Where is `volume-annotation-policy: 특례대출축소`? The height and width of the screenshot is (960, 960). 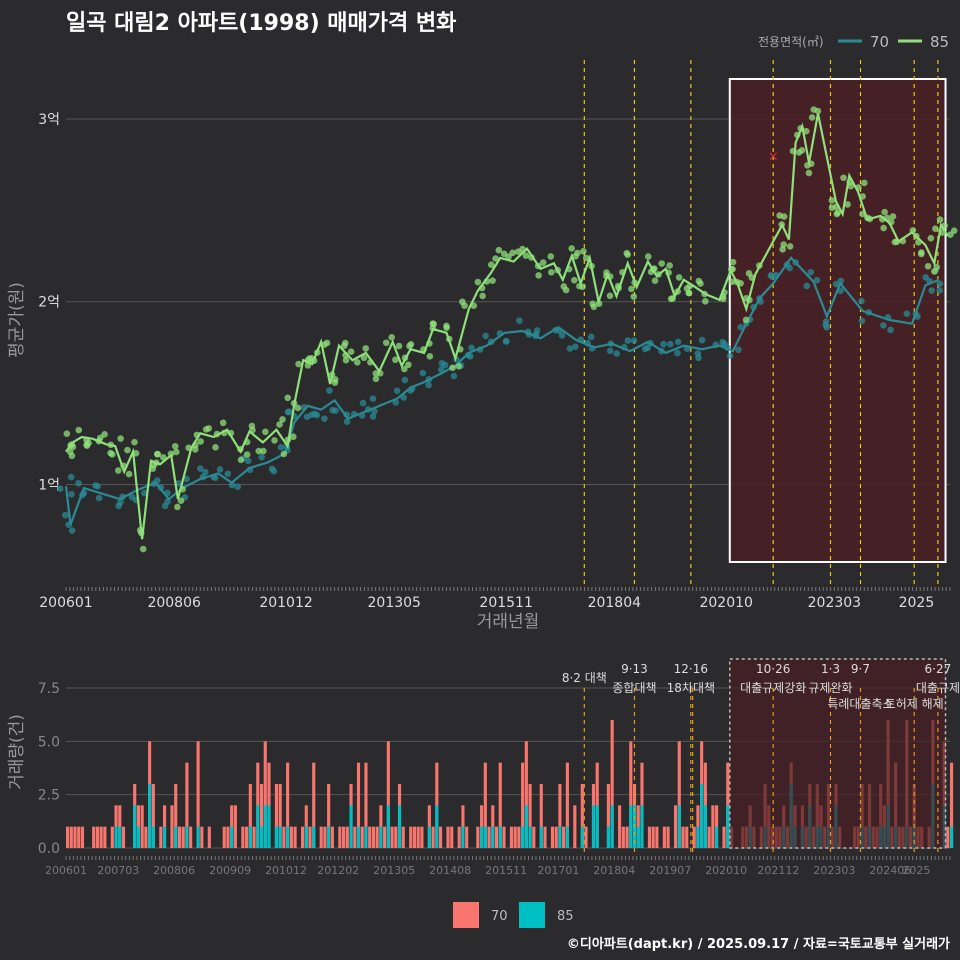
volume-annotation-policy: 특례대출축소 is located at coordinates (860, 704).